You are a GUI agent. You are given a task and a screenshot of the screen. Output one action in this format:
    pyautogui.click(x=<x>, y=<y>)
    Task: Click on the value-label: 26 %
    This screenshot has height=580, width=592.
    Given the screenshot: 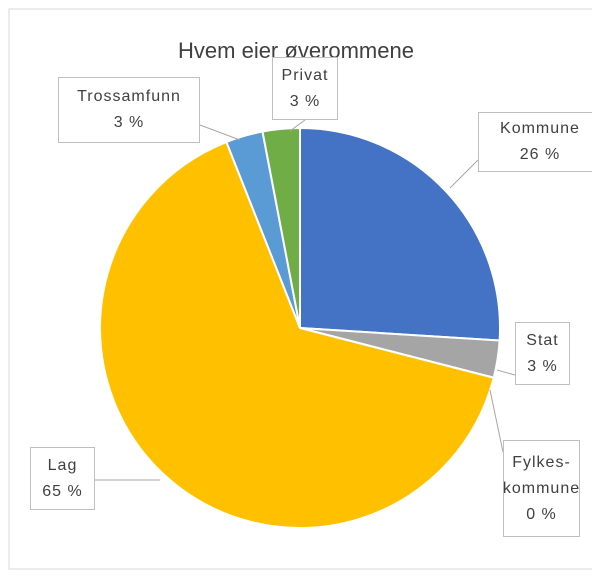 What is the action you would take?
    pyautogui.click(x=540, y=154)
    